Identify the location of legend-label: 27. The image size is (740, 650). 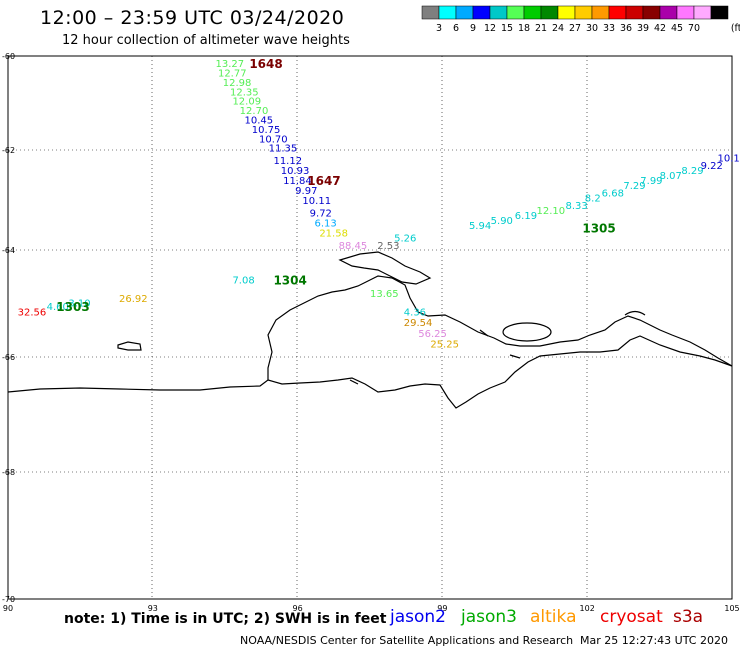
(575, 28).